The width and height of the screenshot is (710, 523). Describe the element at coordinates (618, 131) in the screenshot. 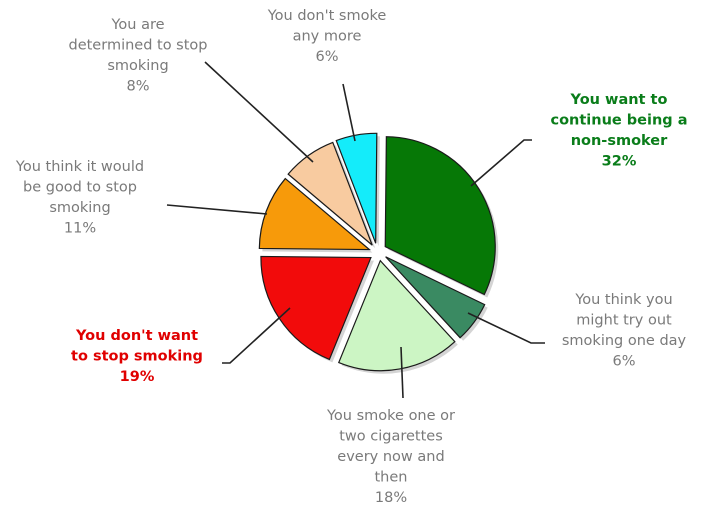

I see `slice-label: You want to continue being a non-smoker 32%` at that location.